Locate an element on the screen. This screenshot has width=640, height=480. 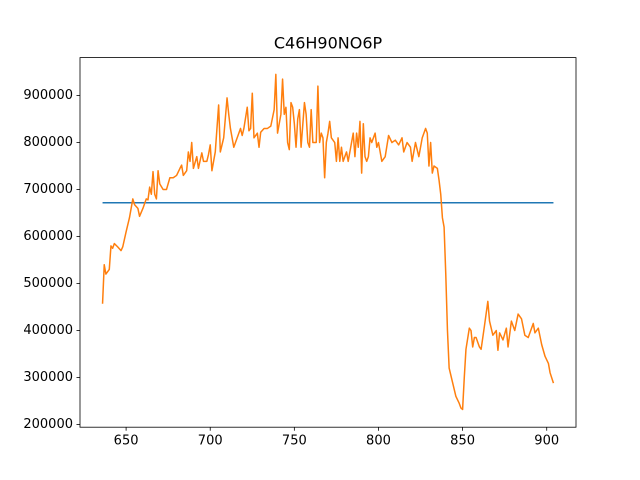
x-tick-label: 900 is located at coordinates (546, 441).